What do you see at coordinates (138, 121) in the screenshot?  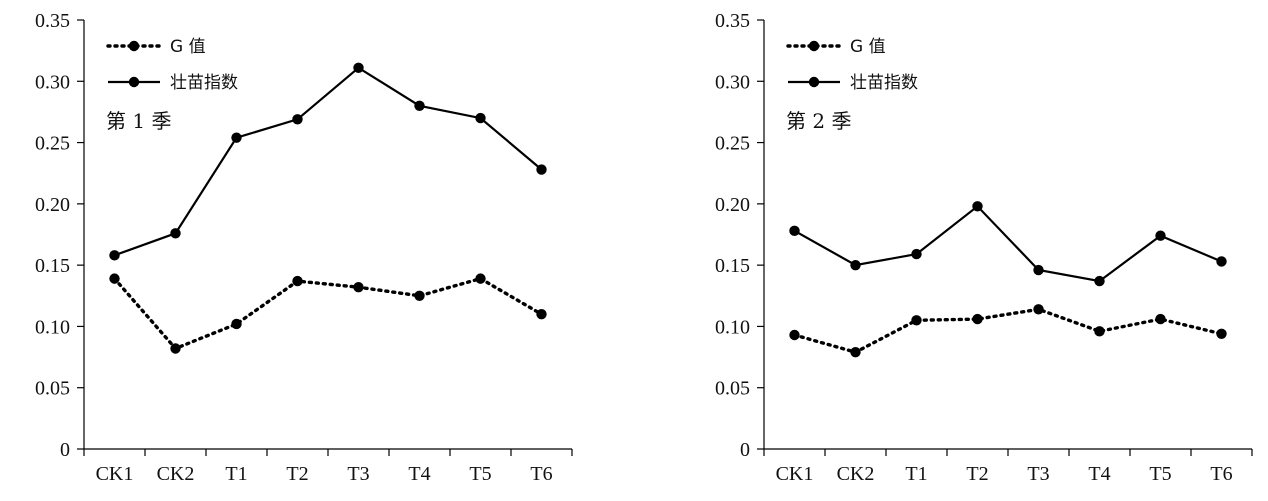 I see `panel-label: 第 1 季` at bounding box center [138, 121].